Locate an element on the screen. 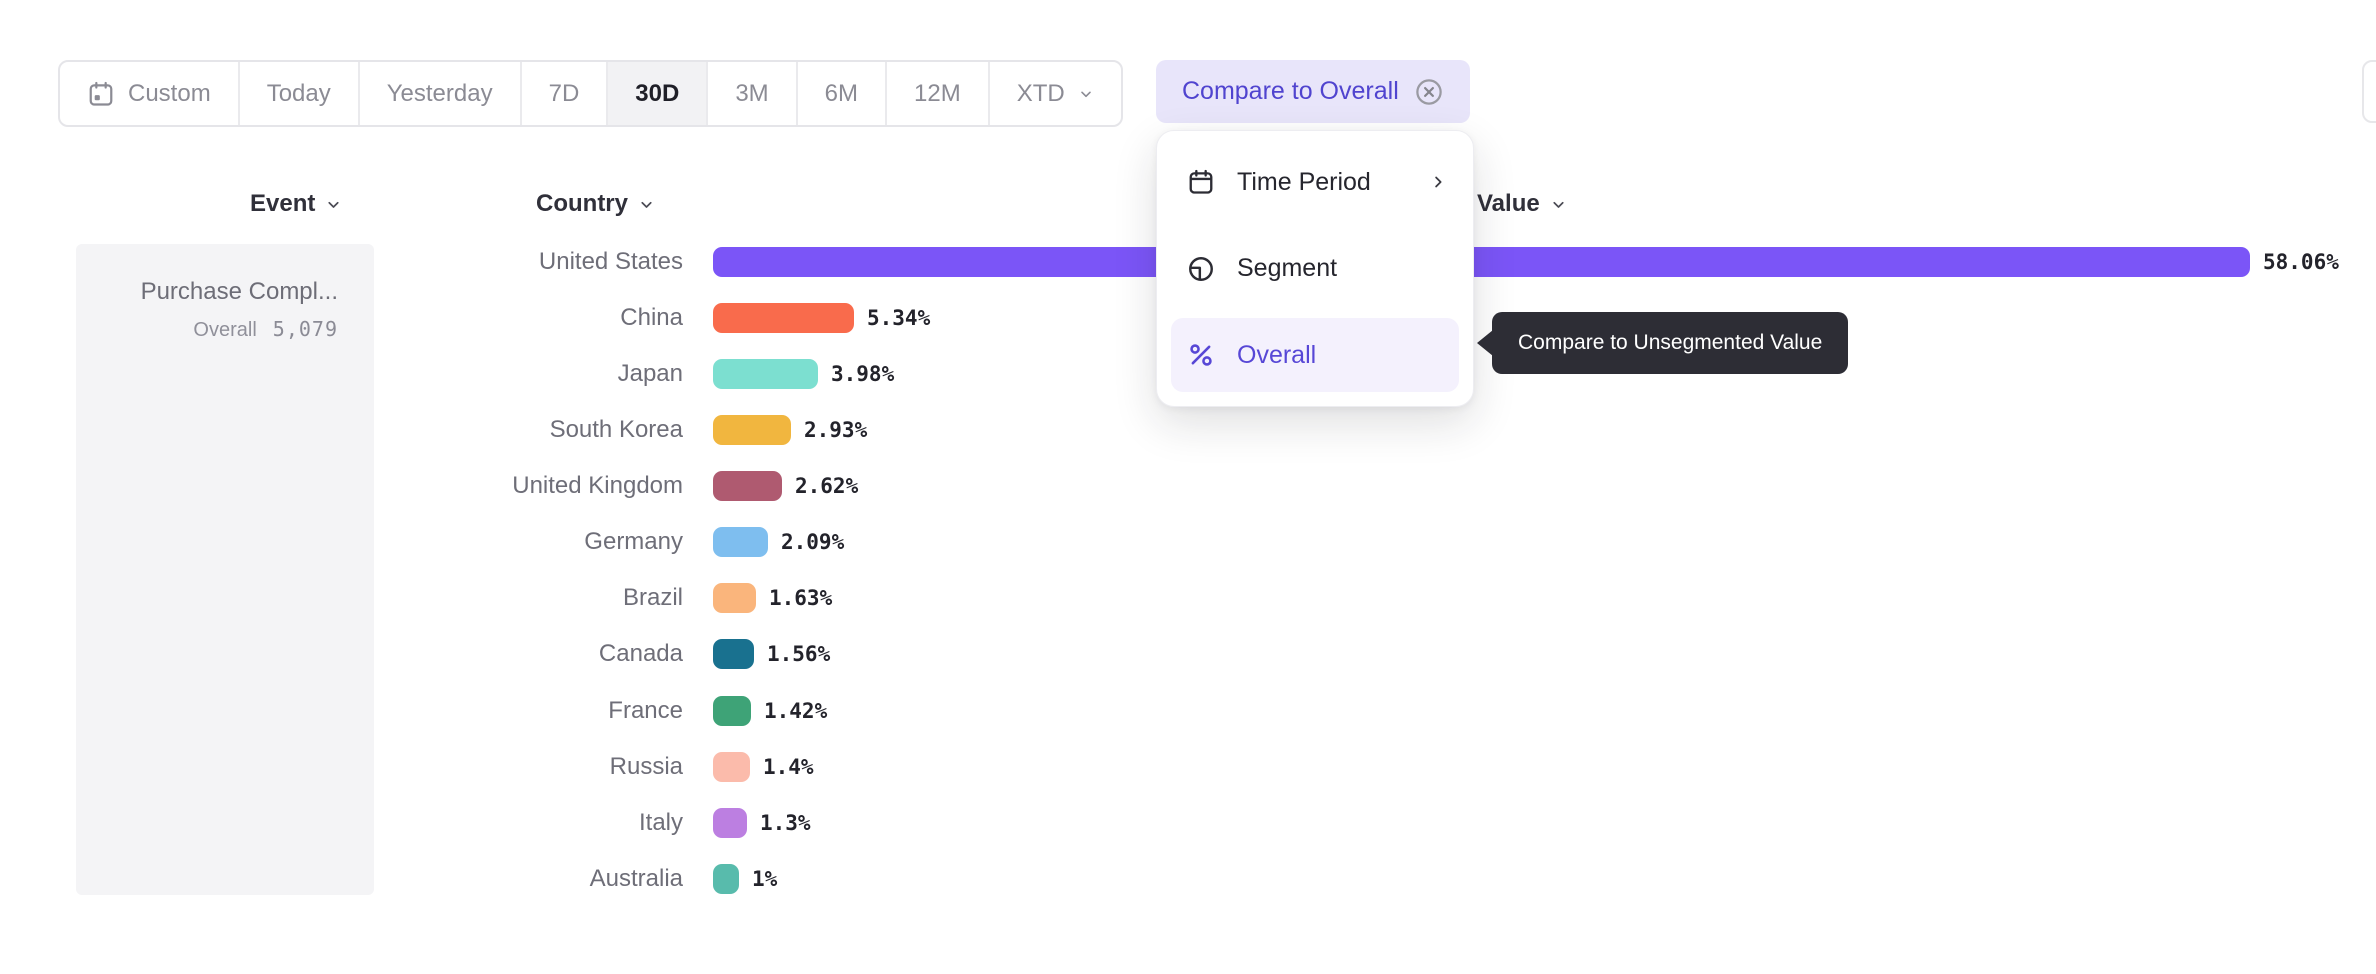 The height and width of the screenshot is (974, 2376). country-value: 2.09% is located at coordinates (813, 542).